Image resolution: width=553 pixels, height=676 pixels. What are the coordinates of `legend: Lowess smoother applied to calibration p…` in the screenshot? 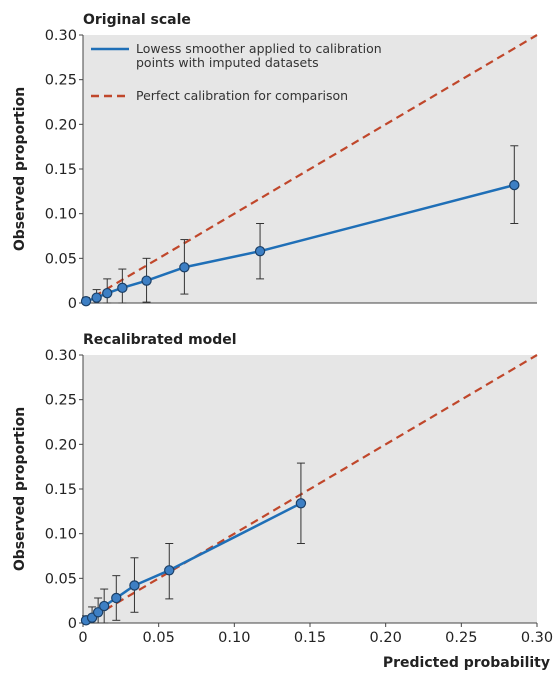 It's located at (236, 72).